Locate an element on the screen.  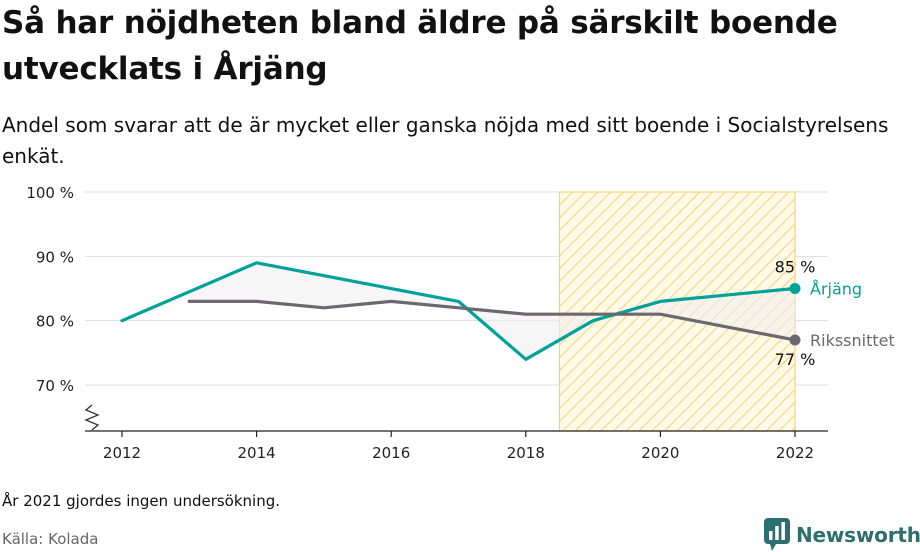
brand-logo: Newsworthy is located at coordinates (842, 535).